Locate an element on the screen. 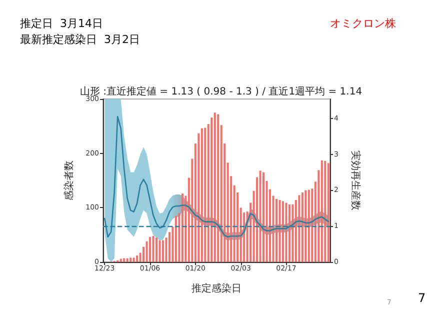 This screenshot has height=320, width=427. x-axis-title: 推定感染日 is located at coordinates (217, 288).